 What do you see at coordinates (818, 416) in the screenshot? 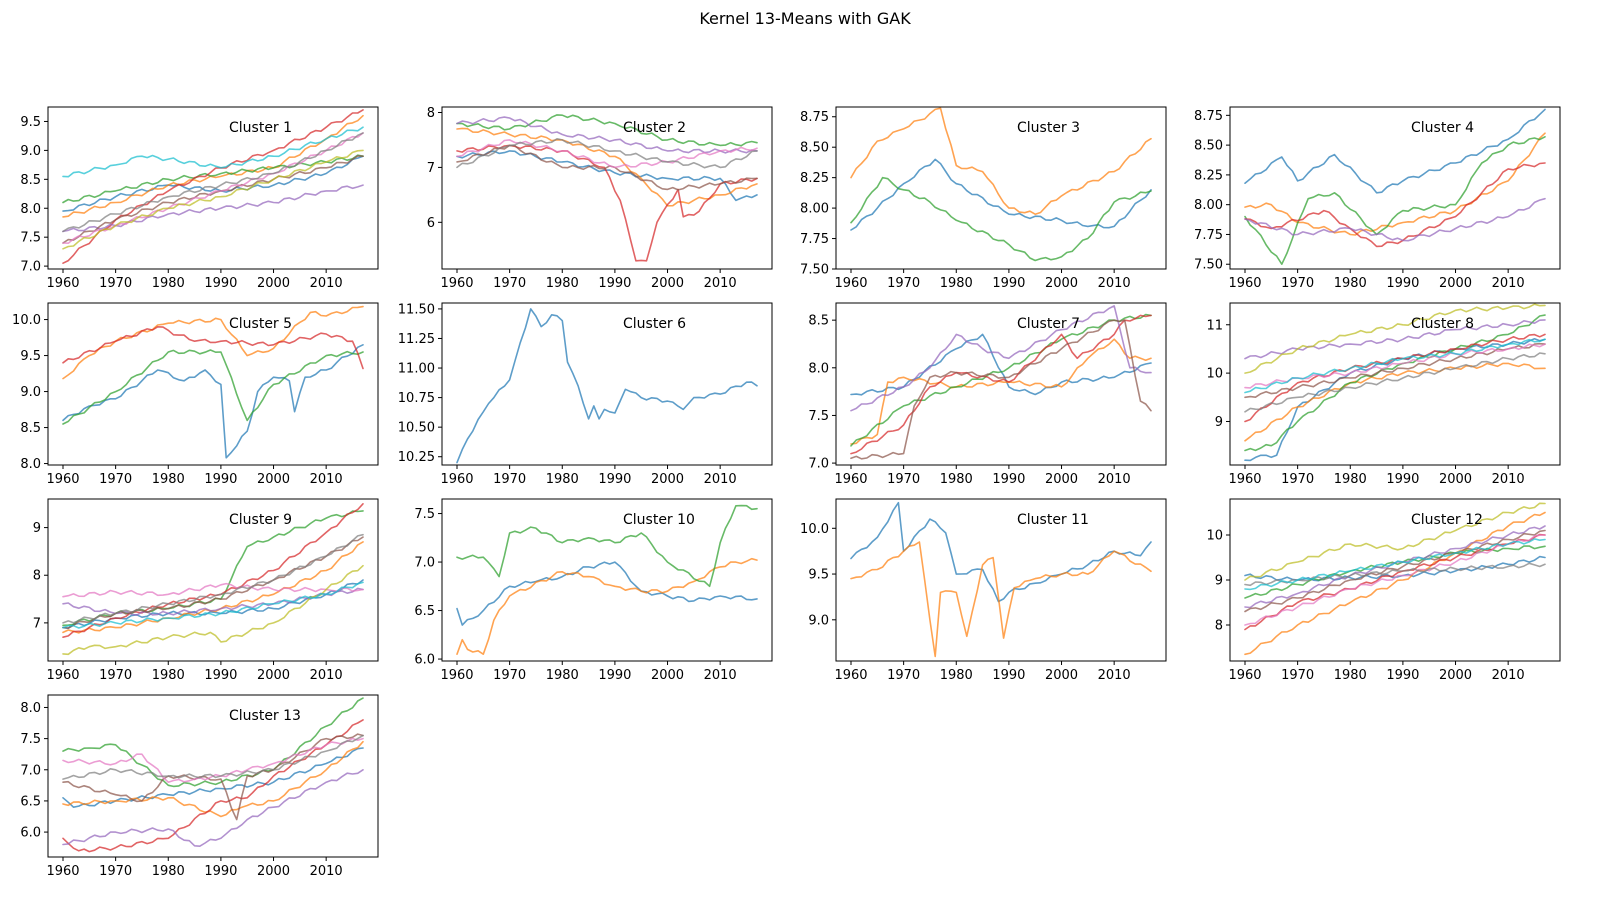
I see `y-tick-label: 7.5` at bounding box center [818, 416].